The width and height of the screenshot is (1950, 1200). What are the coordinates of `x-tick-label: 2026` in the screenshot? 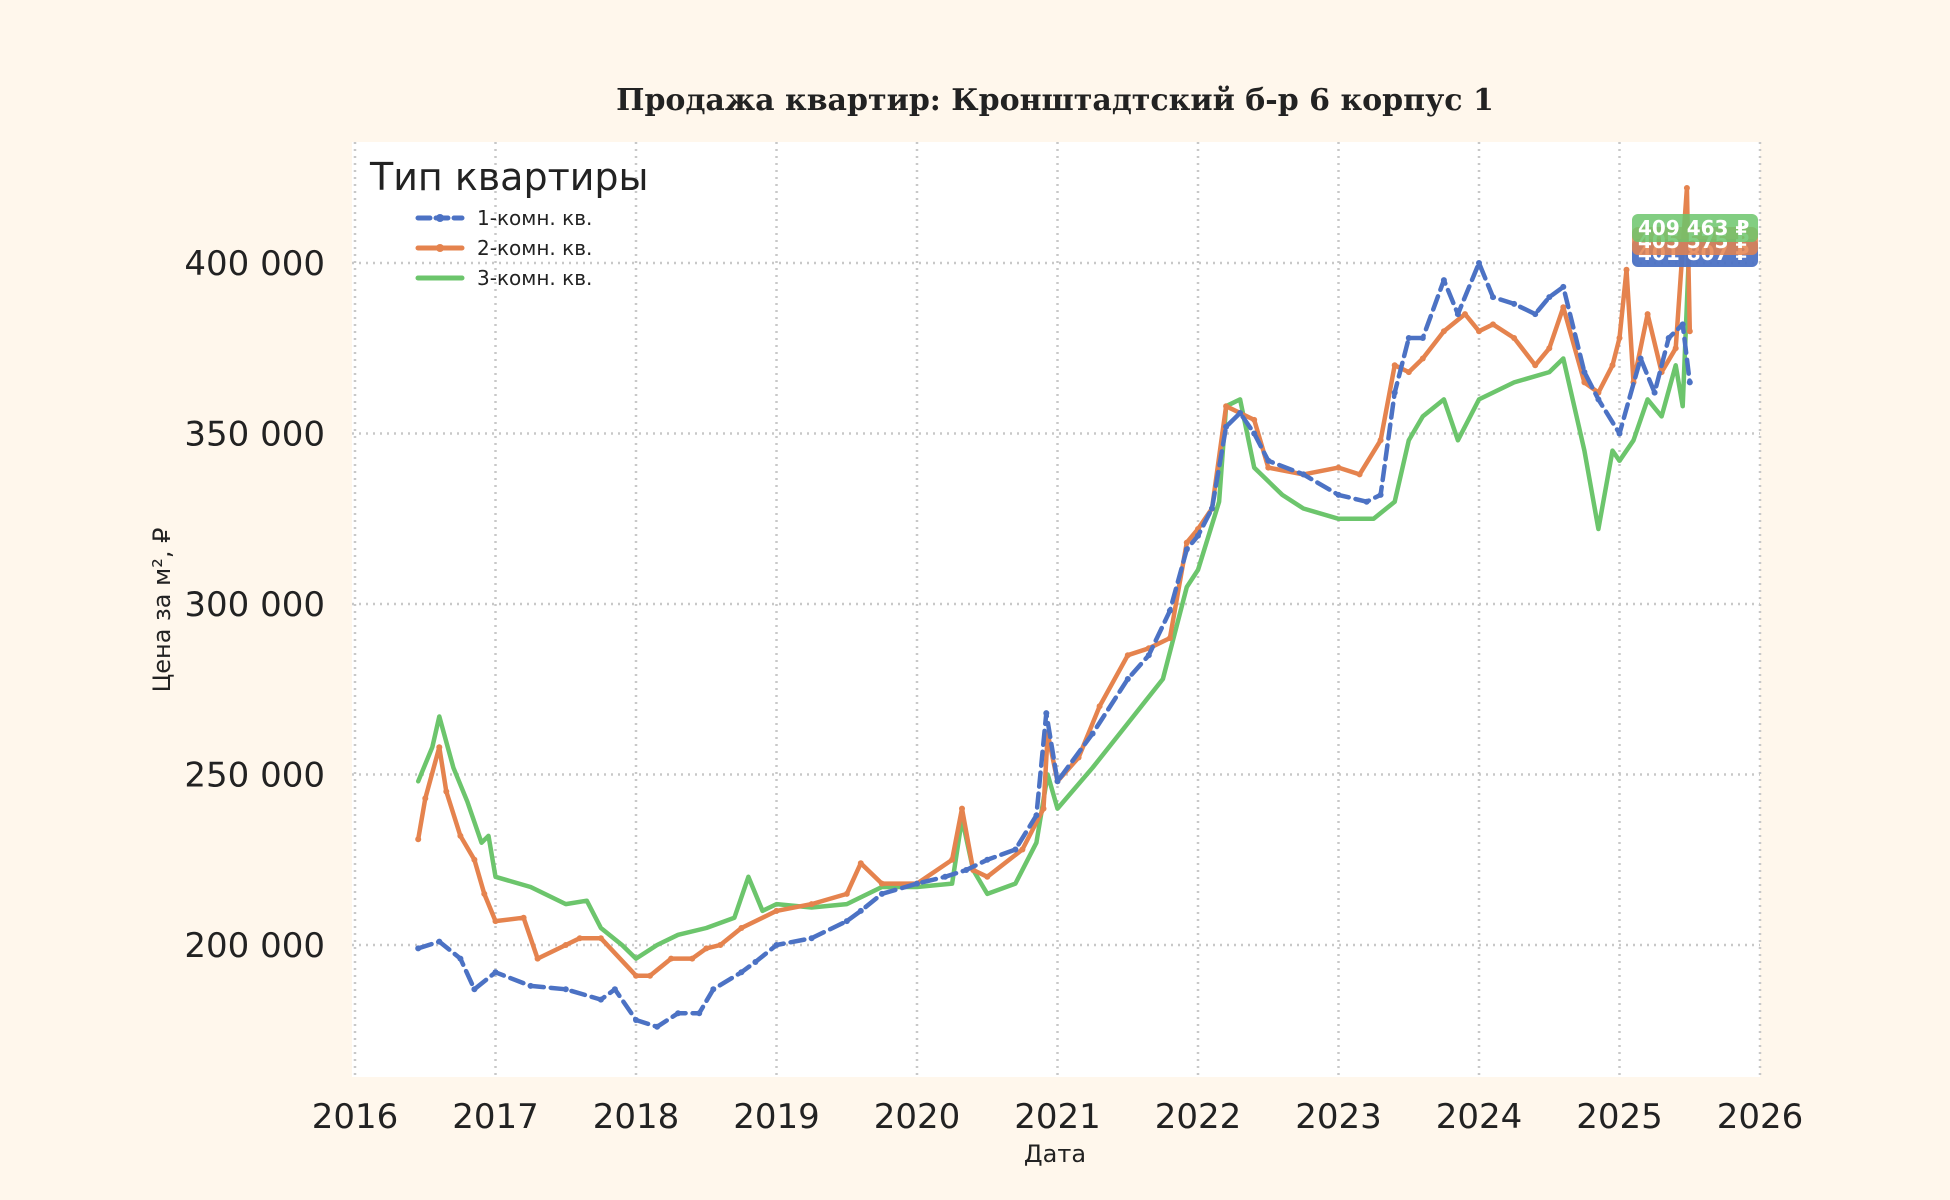 It's located at (1760, 1117).